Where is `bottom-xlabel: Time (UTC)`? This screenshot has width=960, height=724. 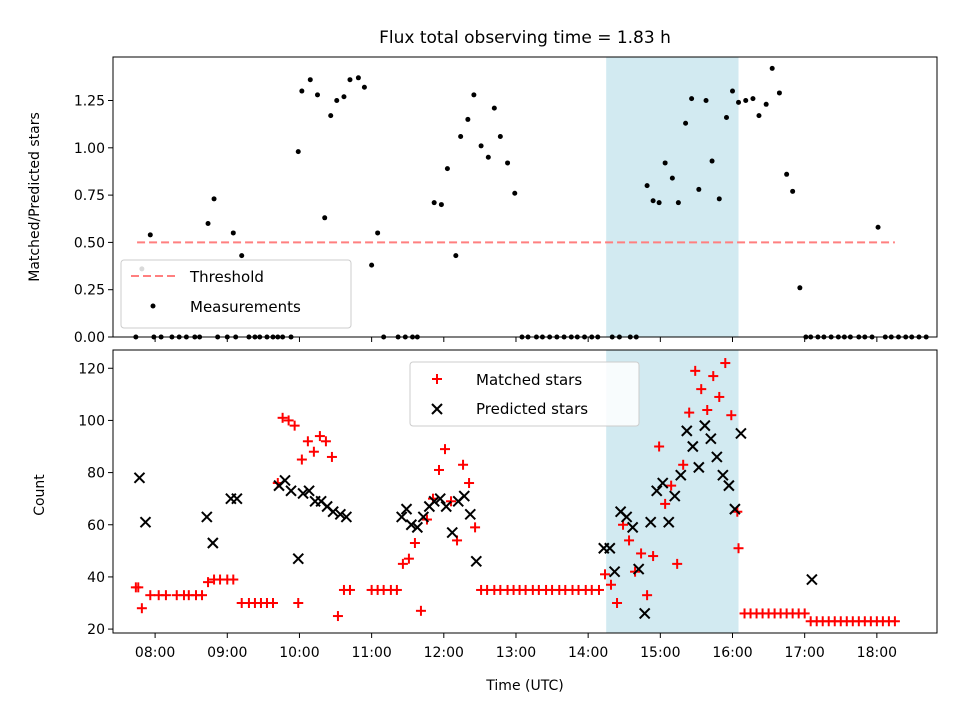
bottom-xlabel: Time (UTC) is located at coordinates (524, 686).